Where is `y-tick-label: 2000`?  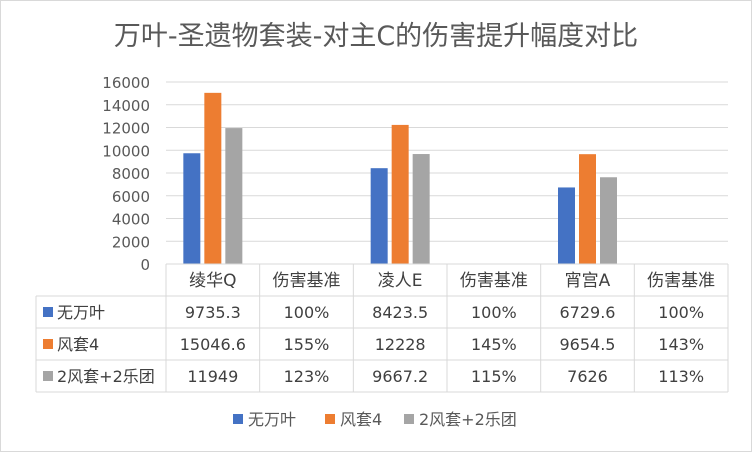 y-tick-label: 2000 is located at coordinates (131, 242).